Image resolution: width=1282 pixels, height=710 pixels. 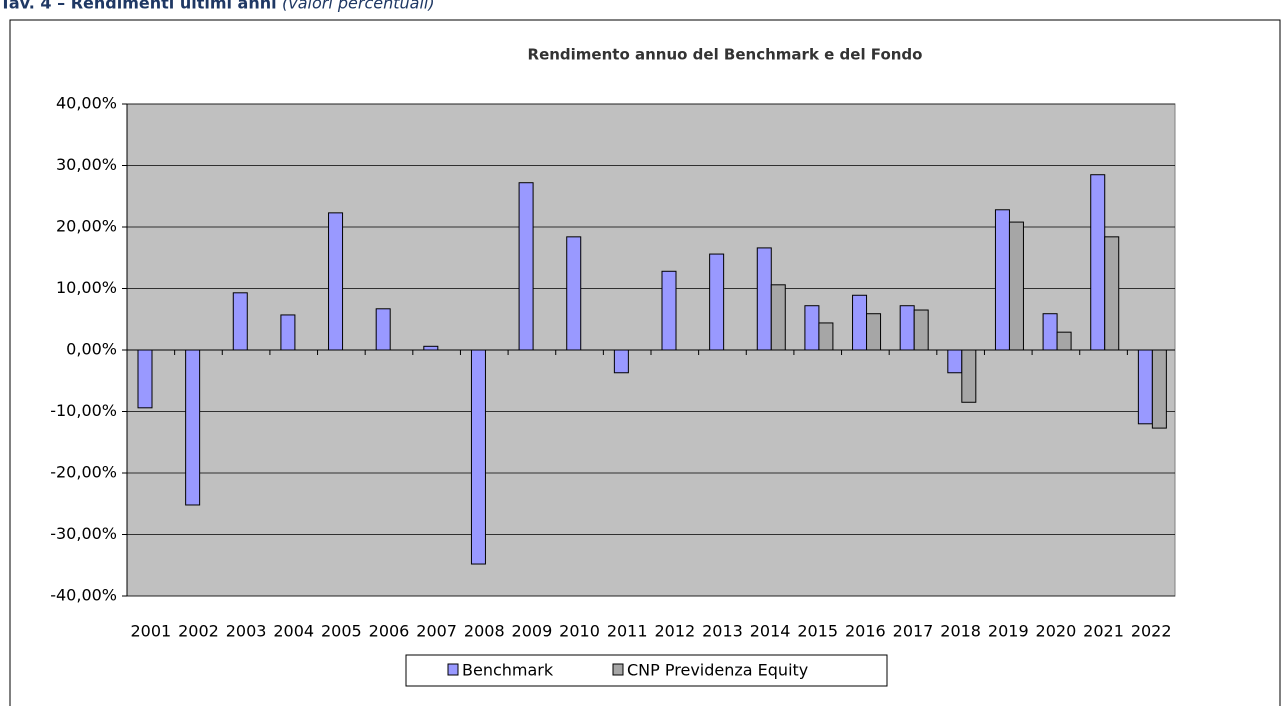 What do you see at coordinates (1008, 631) in the screenshot?
I see `x-tick-label: 2019` at bounding box center [1008, 631].